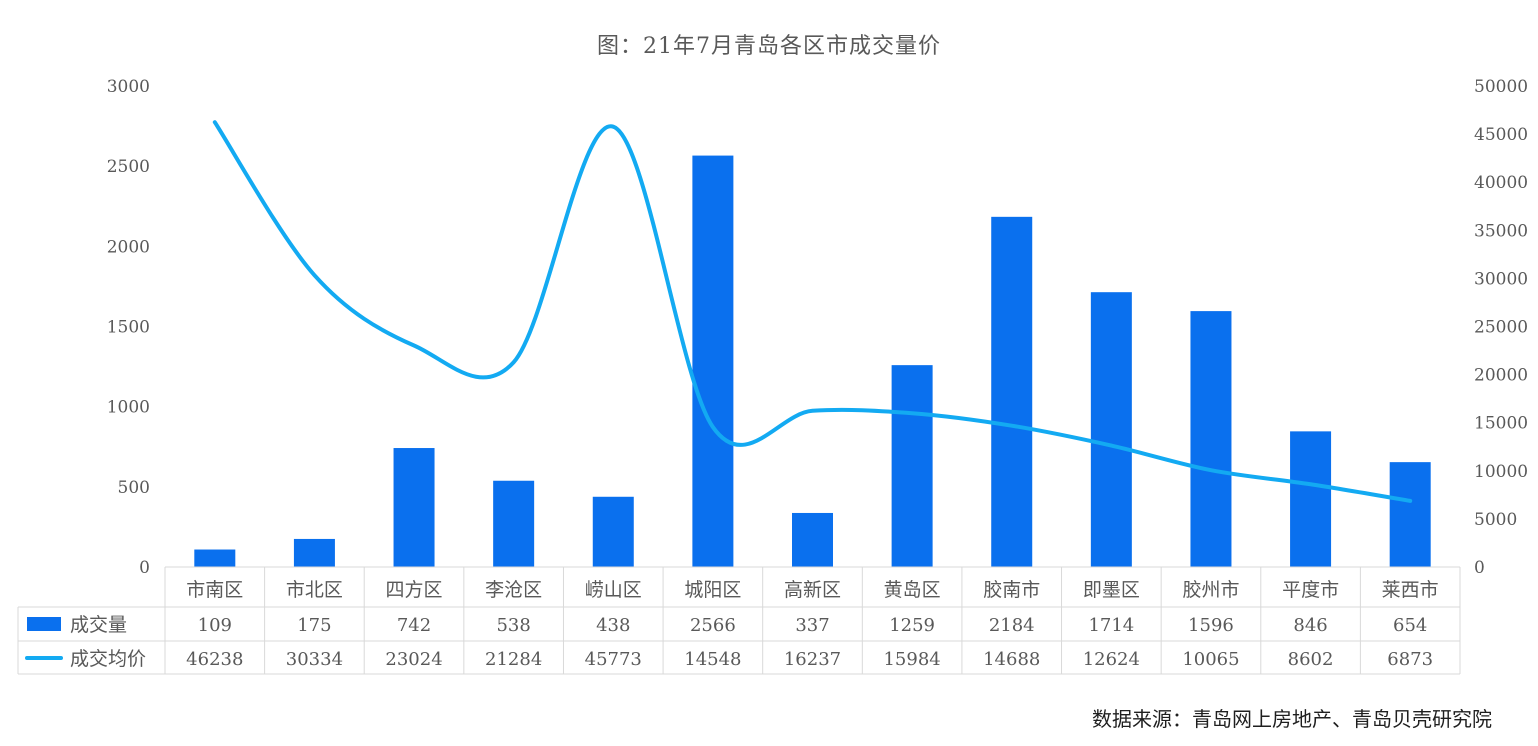  What do you see at coordinates (1111, 625) in the screenshot?
I see `table-cell-volume: 1714` at bounding box center [1111, 625].